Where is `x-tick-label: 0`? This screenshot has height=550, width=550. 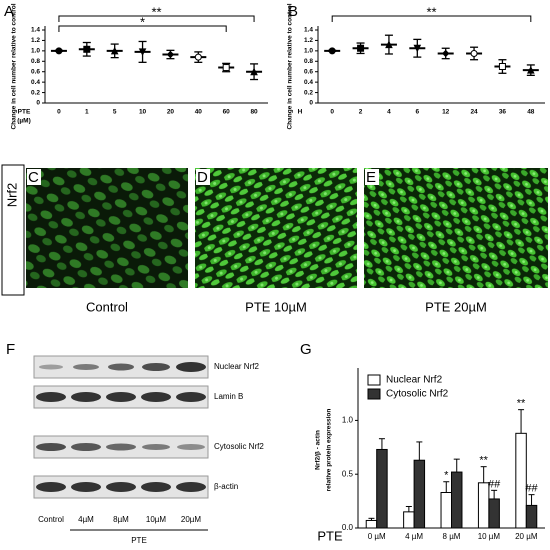 x-tick-label: 0 is located at coordinates (59, 112).